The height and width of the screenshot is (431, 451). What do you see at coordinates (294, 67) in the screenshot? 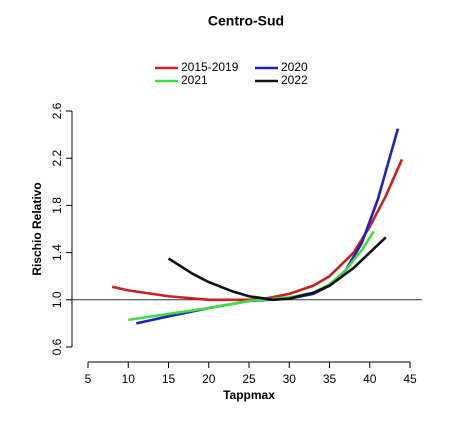
I see `legend-label: 2020` at bounding box center [294, 67].